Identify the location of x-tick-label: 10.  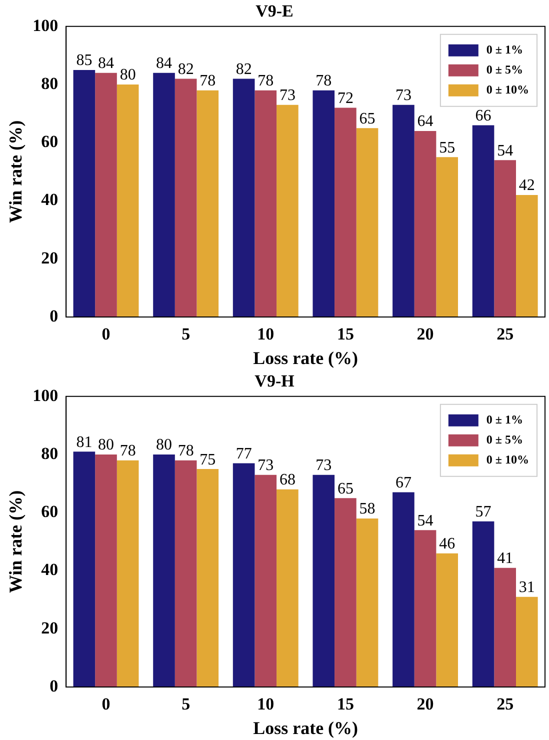
(265, 334).